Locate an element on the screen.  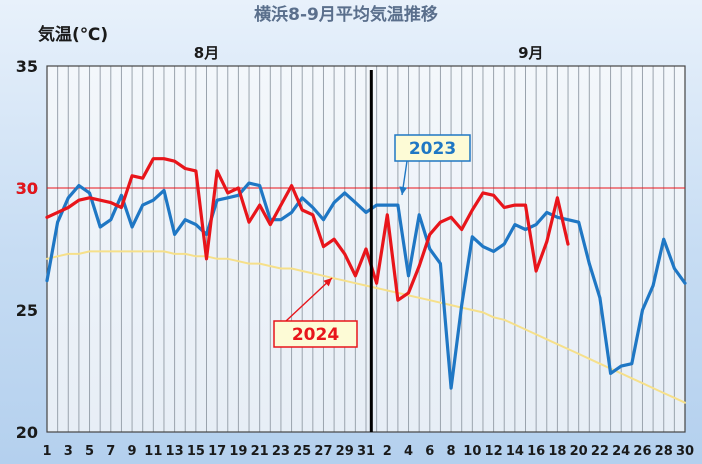
x-tick-label: 14 is located at coordinates (515, 451).